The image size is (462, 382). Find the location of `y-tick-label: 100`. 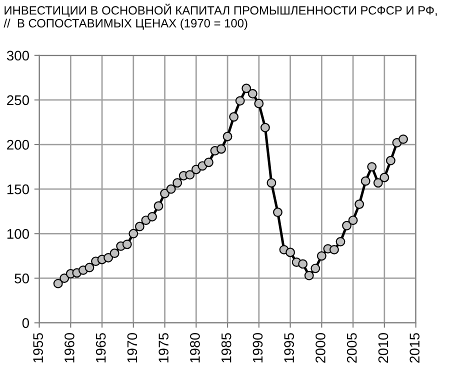

y-tick-label: 100 is located at coordinates (18, 233).